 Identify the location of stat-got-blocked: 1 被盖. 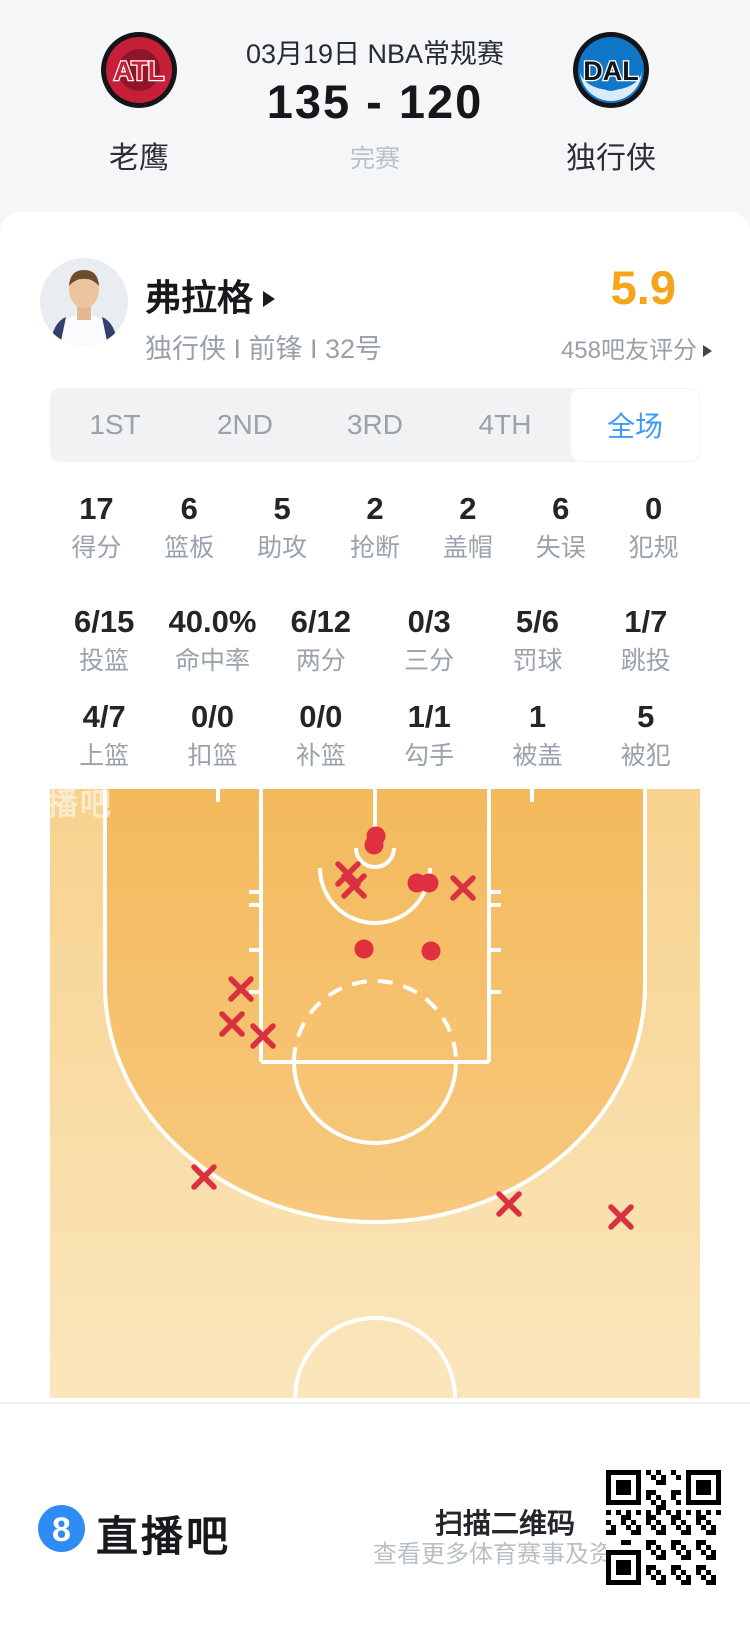
(537, 734).